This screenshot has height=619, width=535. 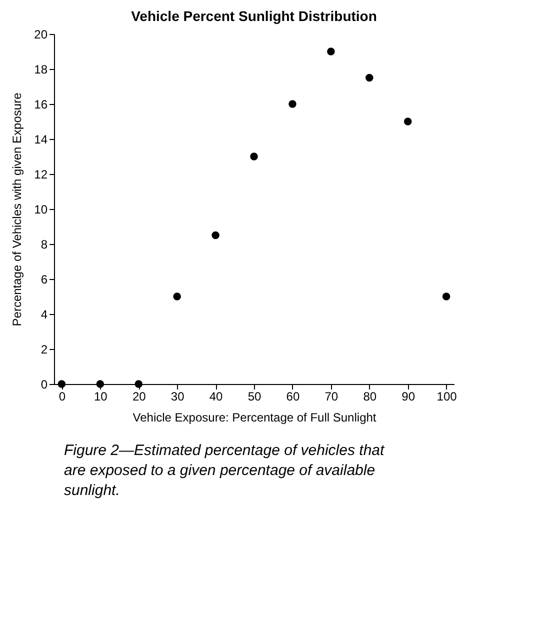 I want to click on y-tick-label: 20, so click(x=41, y=35).